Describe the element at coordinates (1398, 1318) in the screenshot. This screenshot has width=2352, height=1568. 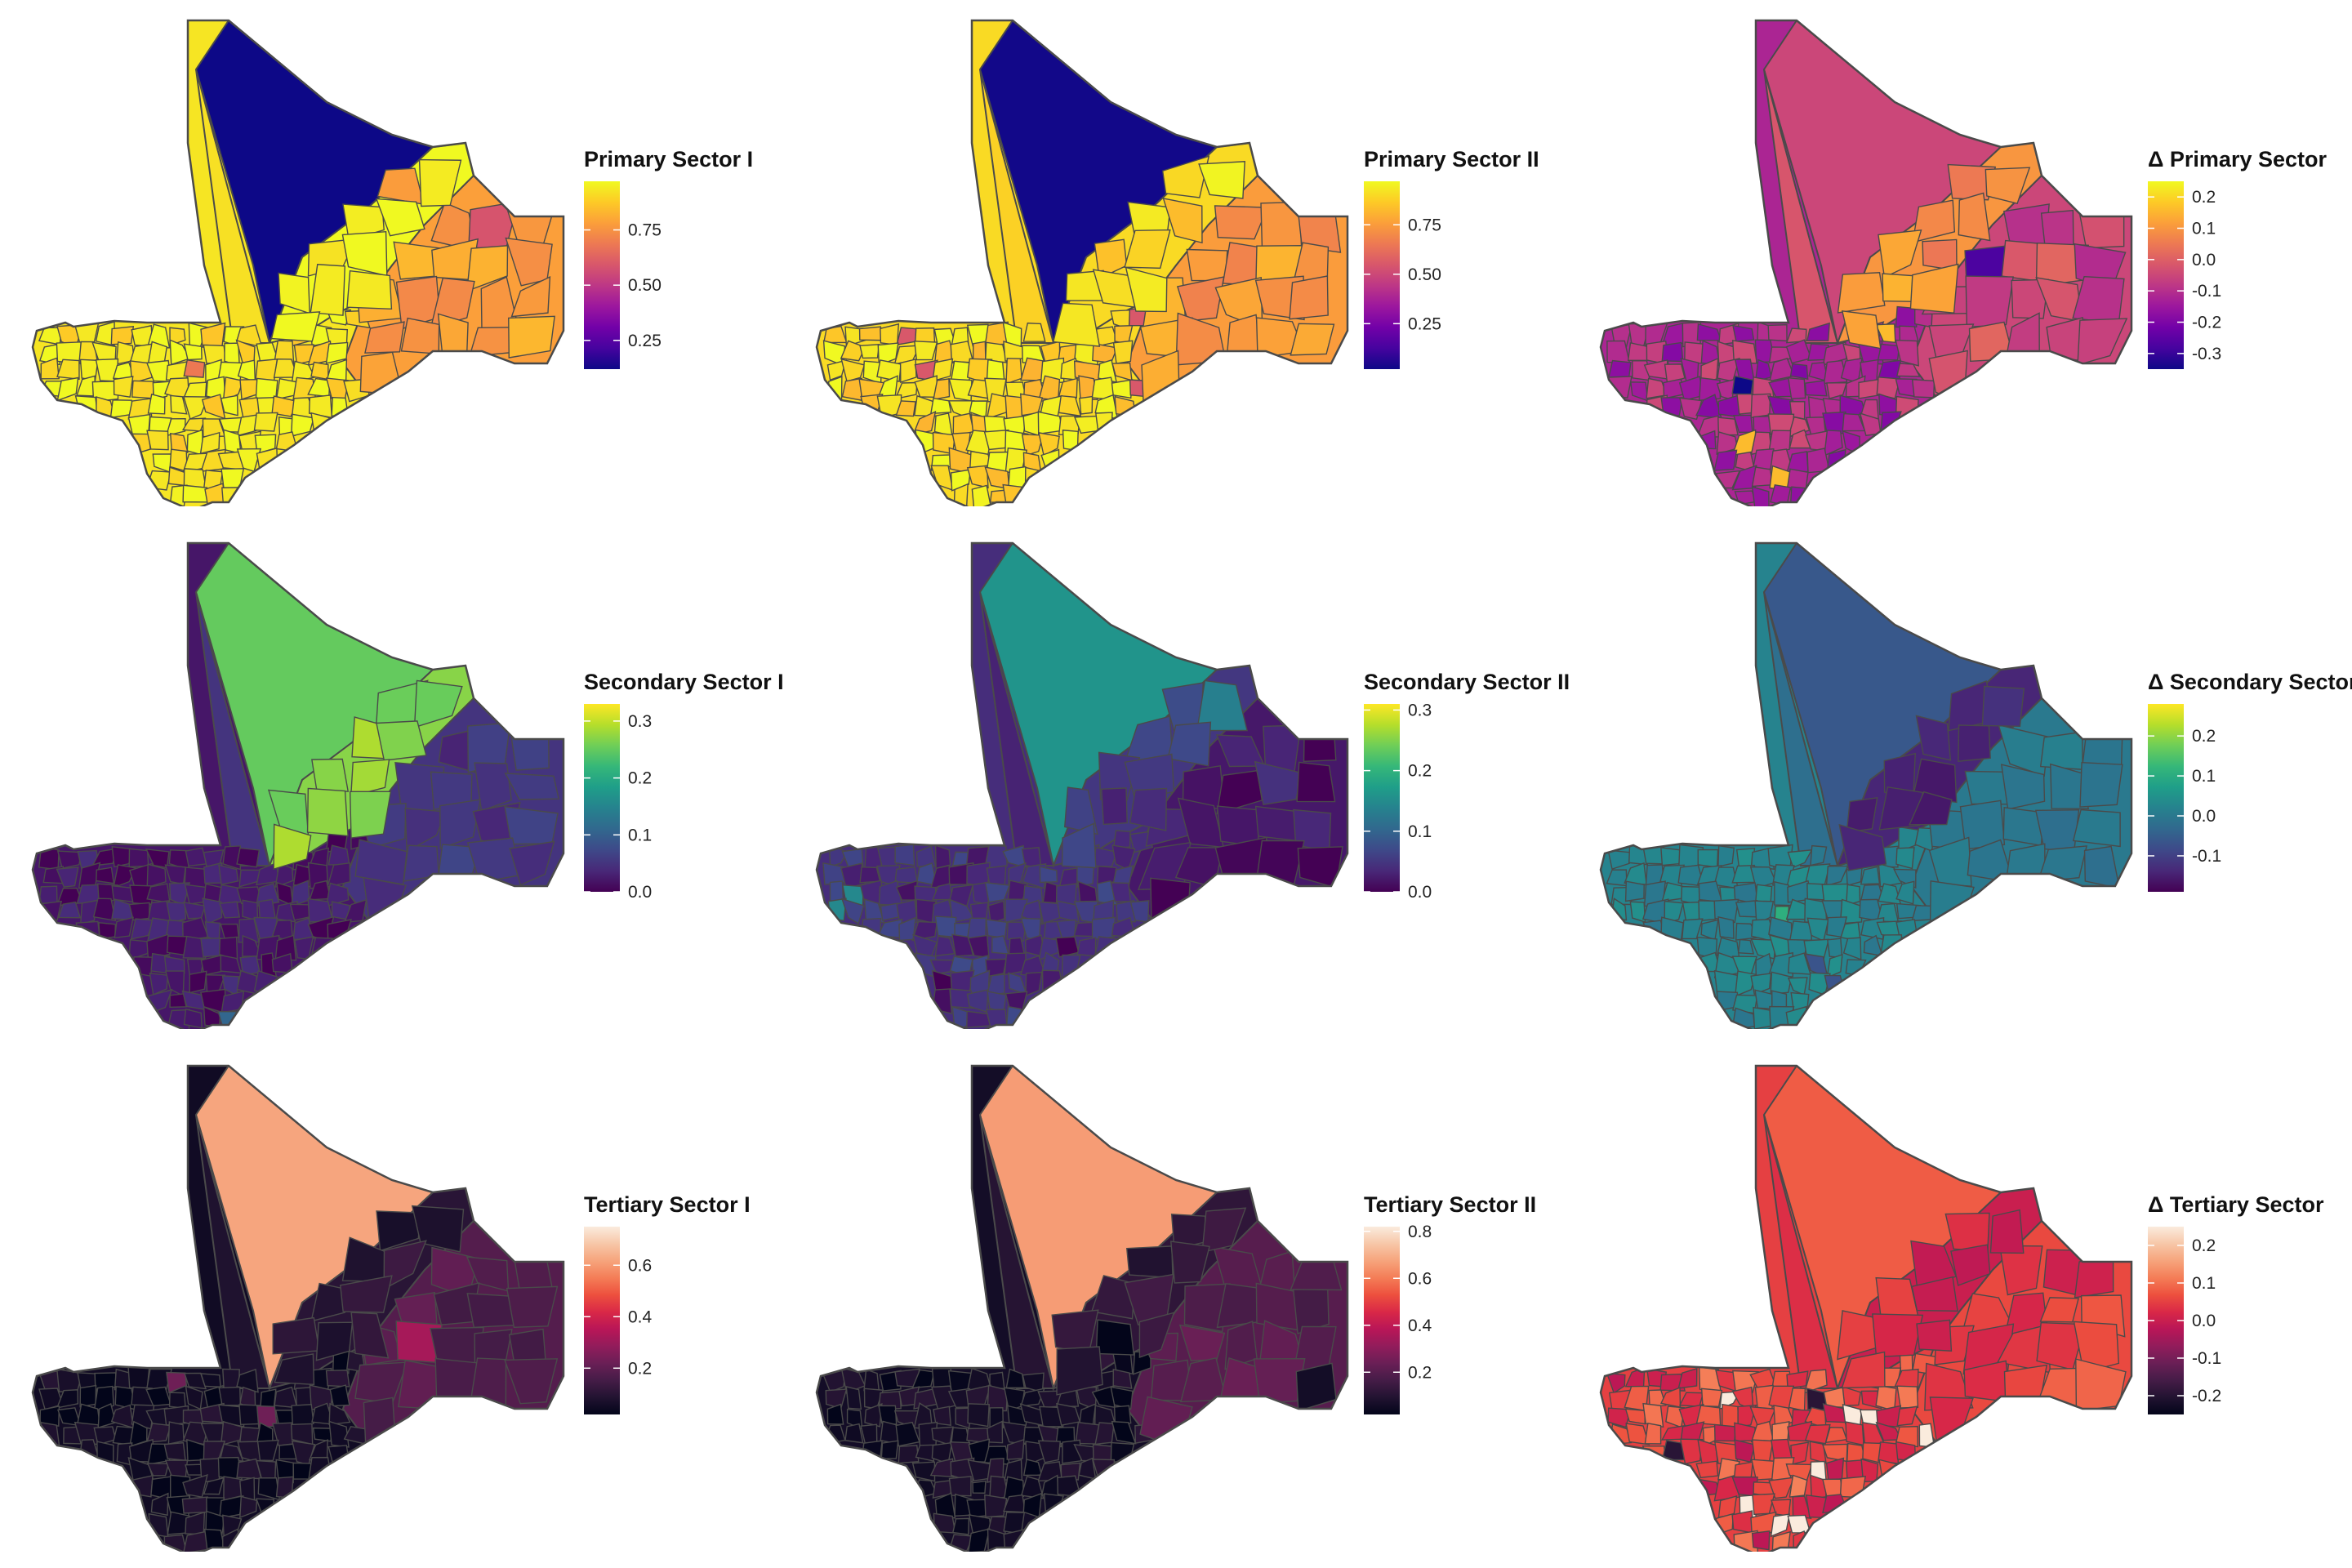
I see `legend-colorbar: 0.2 0.4 0.6 0.8` at that location.